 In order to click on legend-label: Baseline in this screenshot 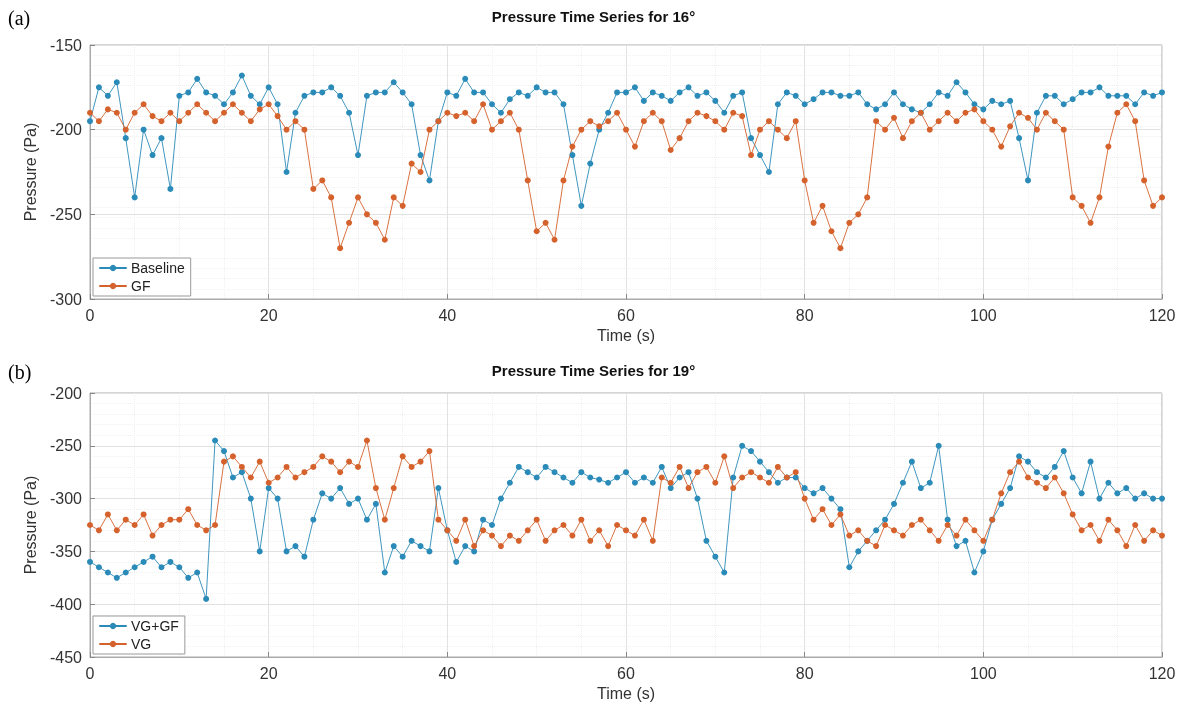, I will do `click(158, 268)`.